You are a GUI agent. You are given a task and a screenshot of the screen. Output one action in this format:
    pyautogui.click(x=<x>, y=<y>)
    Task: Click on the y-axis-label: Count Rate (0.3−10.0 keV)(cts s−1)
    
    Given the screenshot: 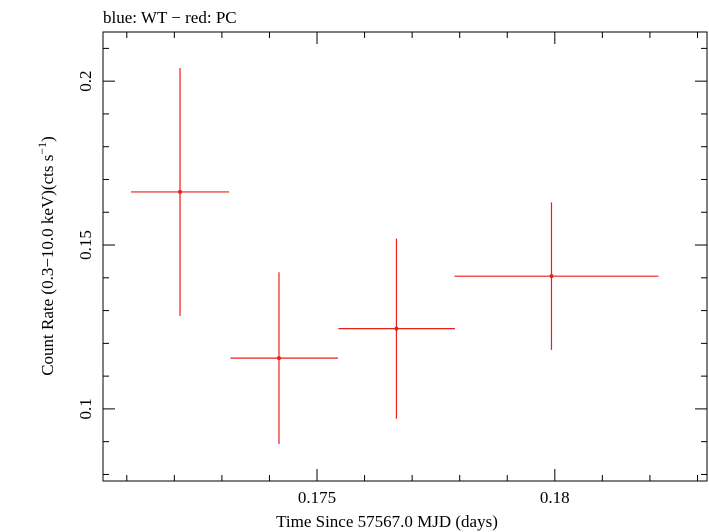 What is the action you would take?
    pyautogui.click(x=46, y=256)
    